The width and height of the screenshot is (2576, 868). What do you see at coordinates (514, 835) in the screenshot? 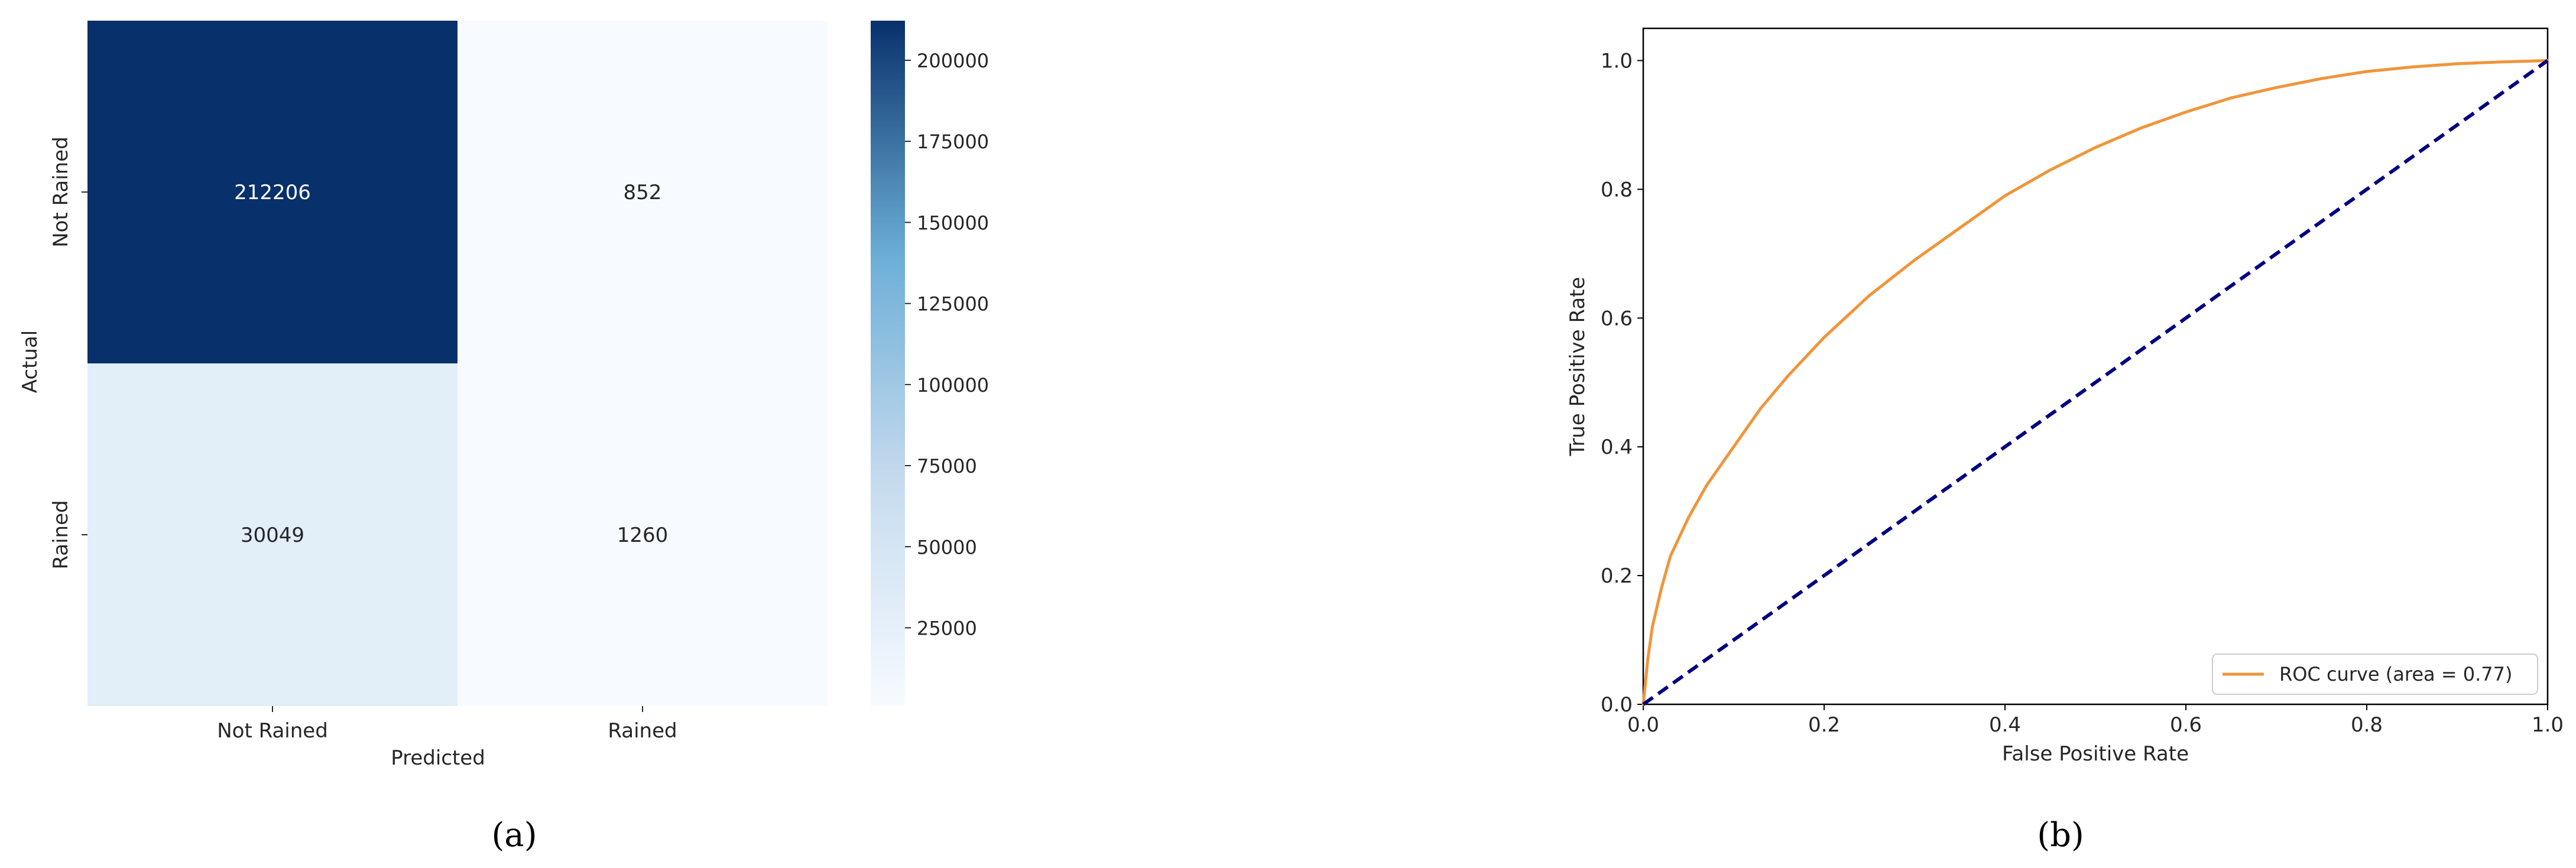
I see `panel-a-caption: (a)` at bounding box center [514, 835].